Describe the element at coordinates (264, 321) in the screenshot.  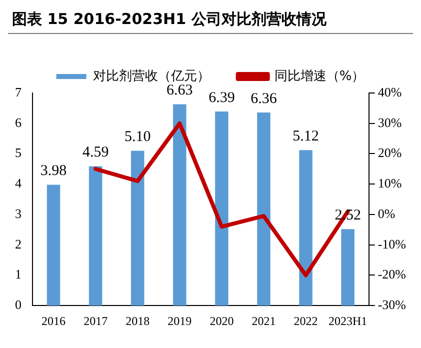
I see `x-tick-label: 2021` at that location.